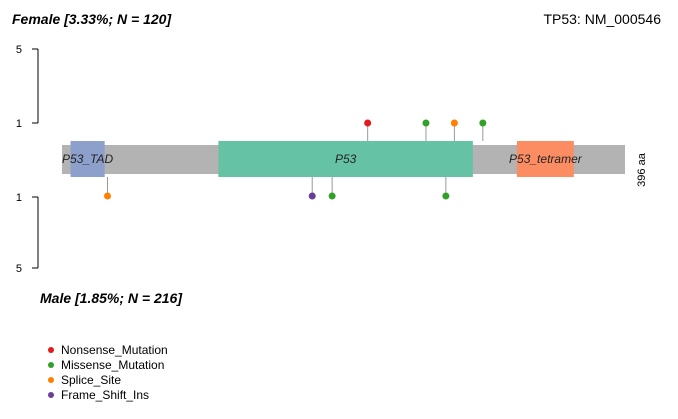 Image resolution: width=678 pixels, height=419 pixels. I want to click on legend-label: Missense_Mutation, so click(113, 364).